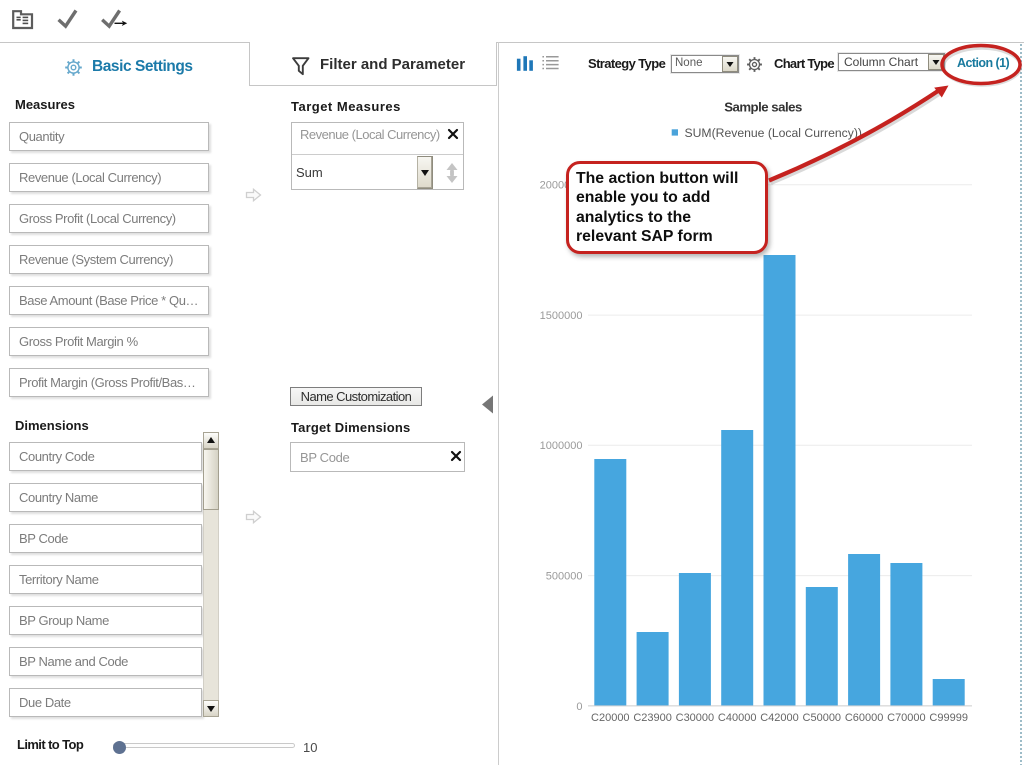  I want to click on svg-text: C70000, so click(906, 718).